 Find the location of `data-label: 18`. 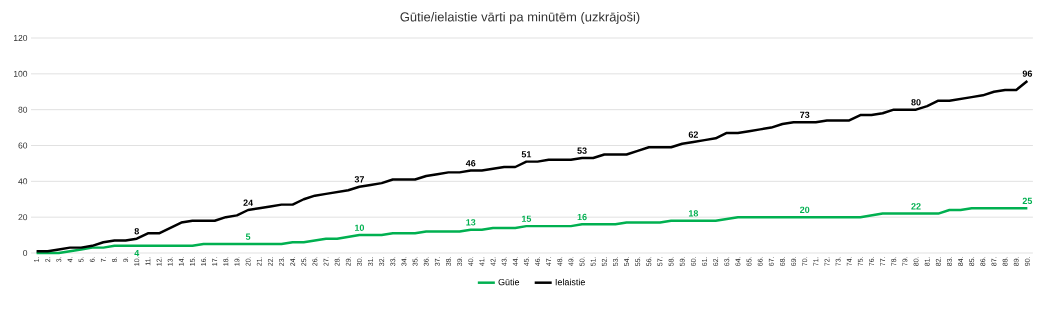

data-label: 18 is located at coordinates (693, 213).